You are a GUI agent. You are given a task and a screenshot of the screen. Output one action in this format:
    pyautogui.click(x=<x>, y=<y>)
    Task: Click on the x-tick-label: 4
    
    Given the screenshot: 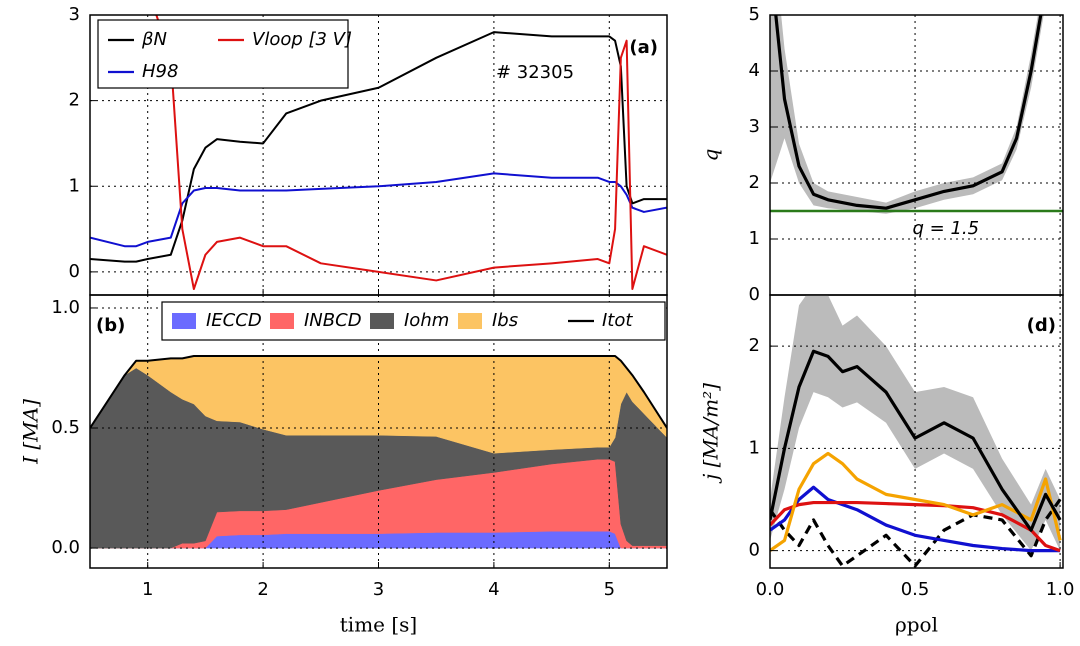 What is the action you would take?
    pyautogui.click(x=493, y=589)
    